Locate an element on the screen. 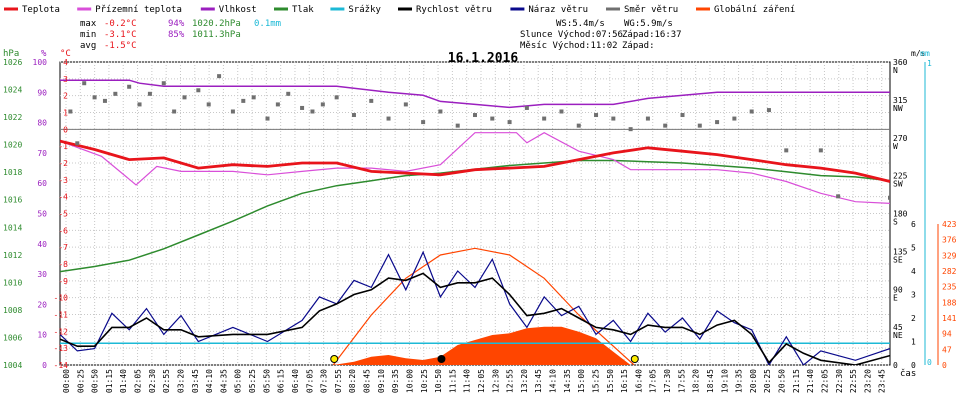  x-tick-label: 01:40 is located at coordinates (123, 381).